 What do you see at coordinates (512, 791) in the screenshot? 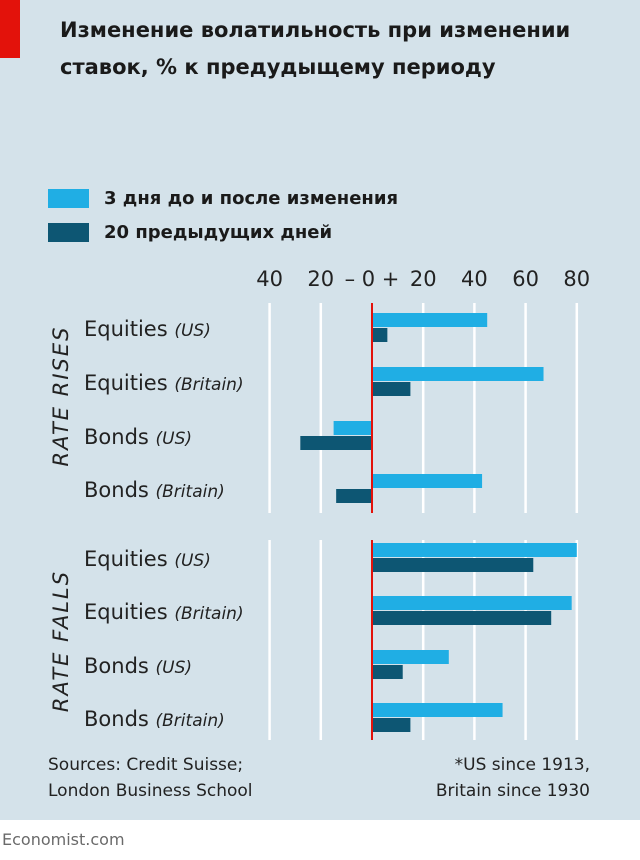
I see `footnote-line: Britain since 1930` at bounding box center [512, 791].